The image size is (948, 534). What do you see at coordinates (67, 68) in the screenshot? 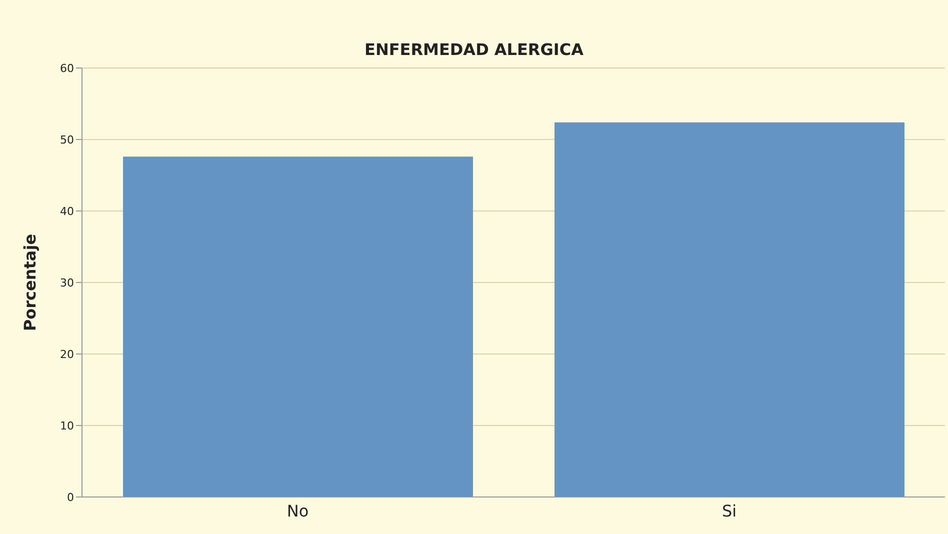
I see `y-tick-label: 60` at bounding box center [67, 68].